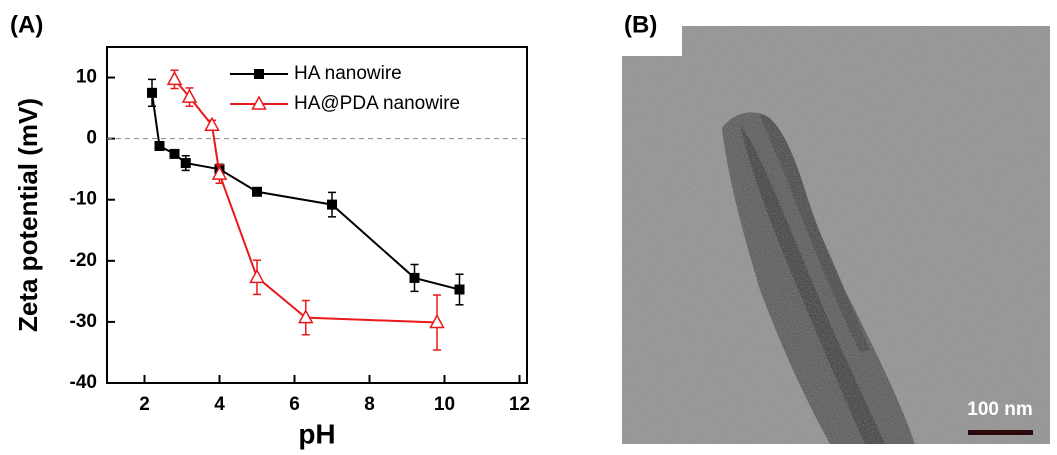 The image size is (1057, 455). I want to click on x-tick-label: 8, so click(369, 404).